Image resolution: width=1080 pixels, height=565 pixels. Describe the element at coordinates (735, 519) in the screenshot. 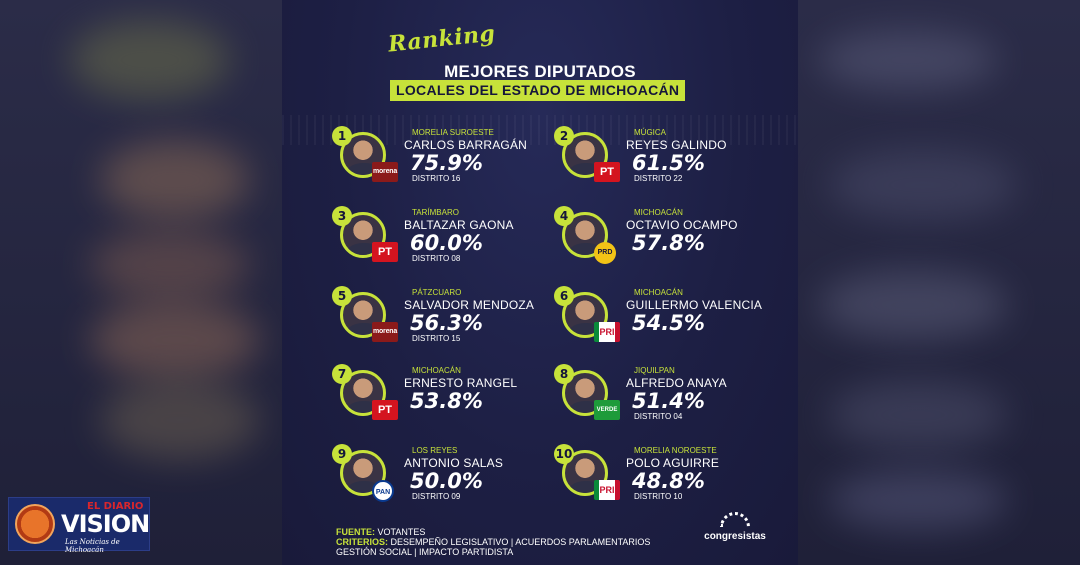

I see `congress-arc-icon` at that location.